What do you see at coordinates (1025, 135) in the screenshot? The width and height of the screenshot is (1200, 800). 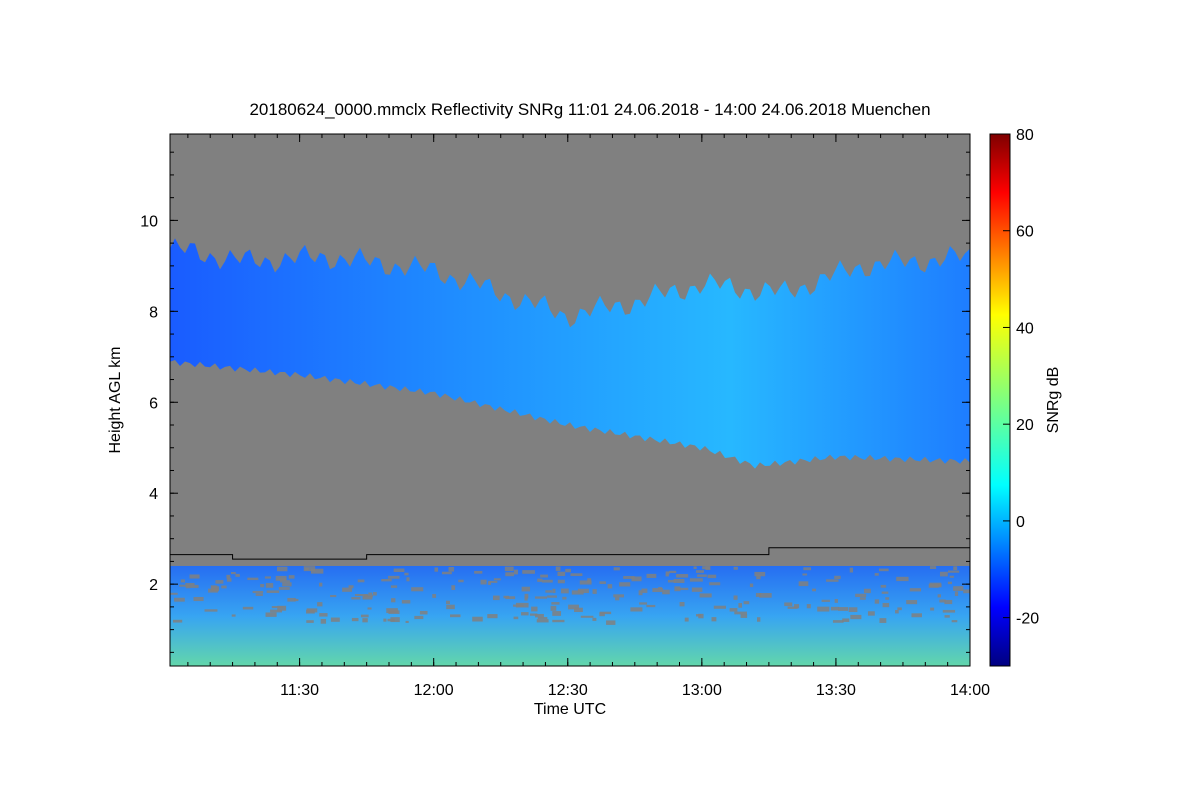 I see `colorbar-tick-label: 80` at bounding box center [1025, 135].